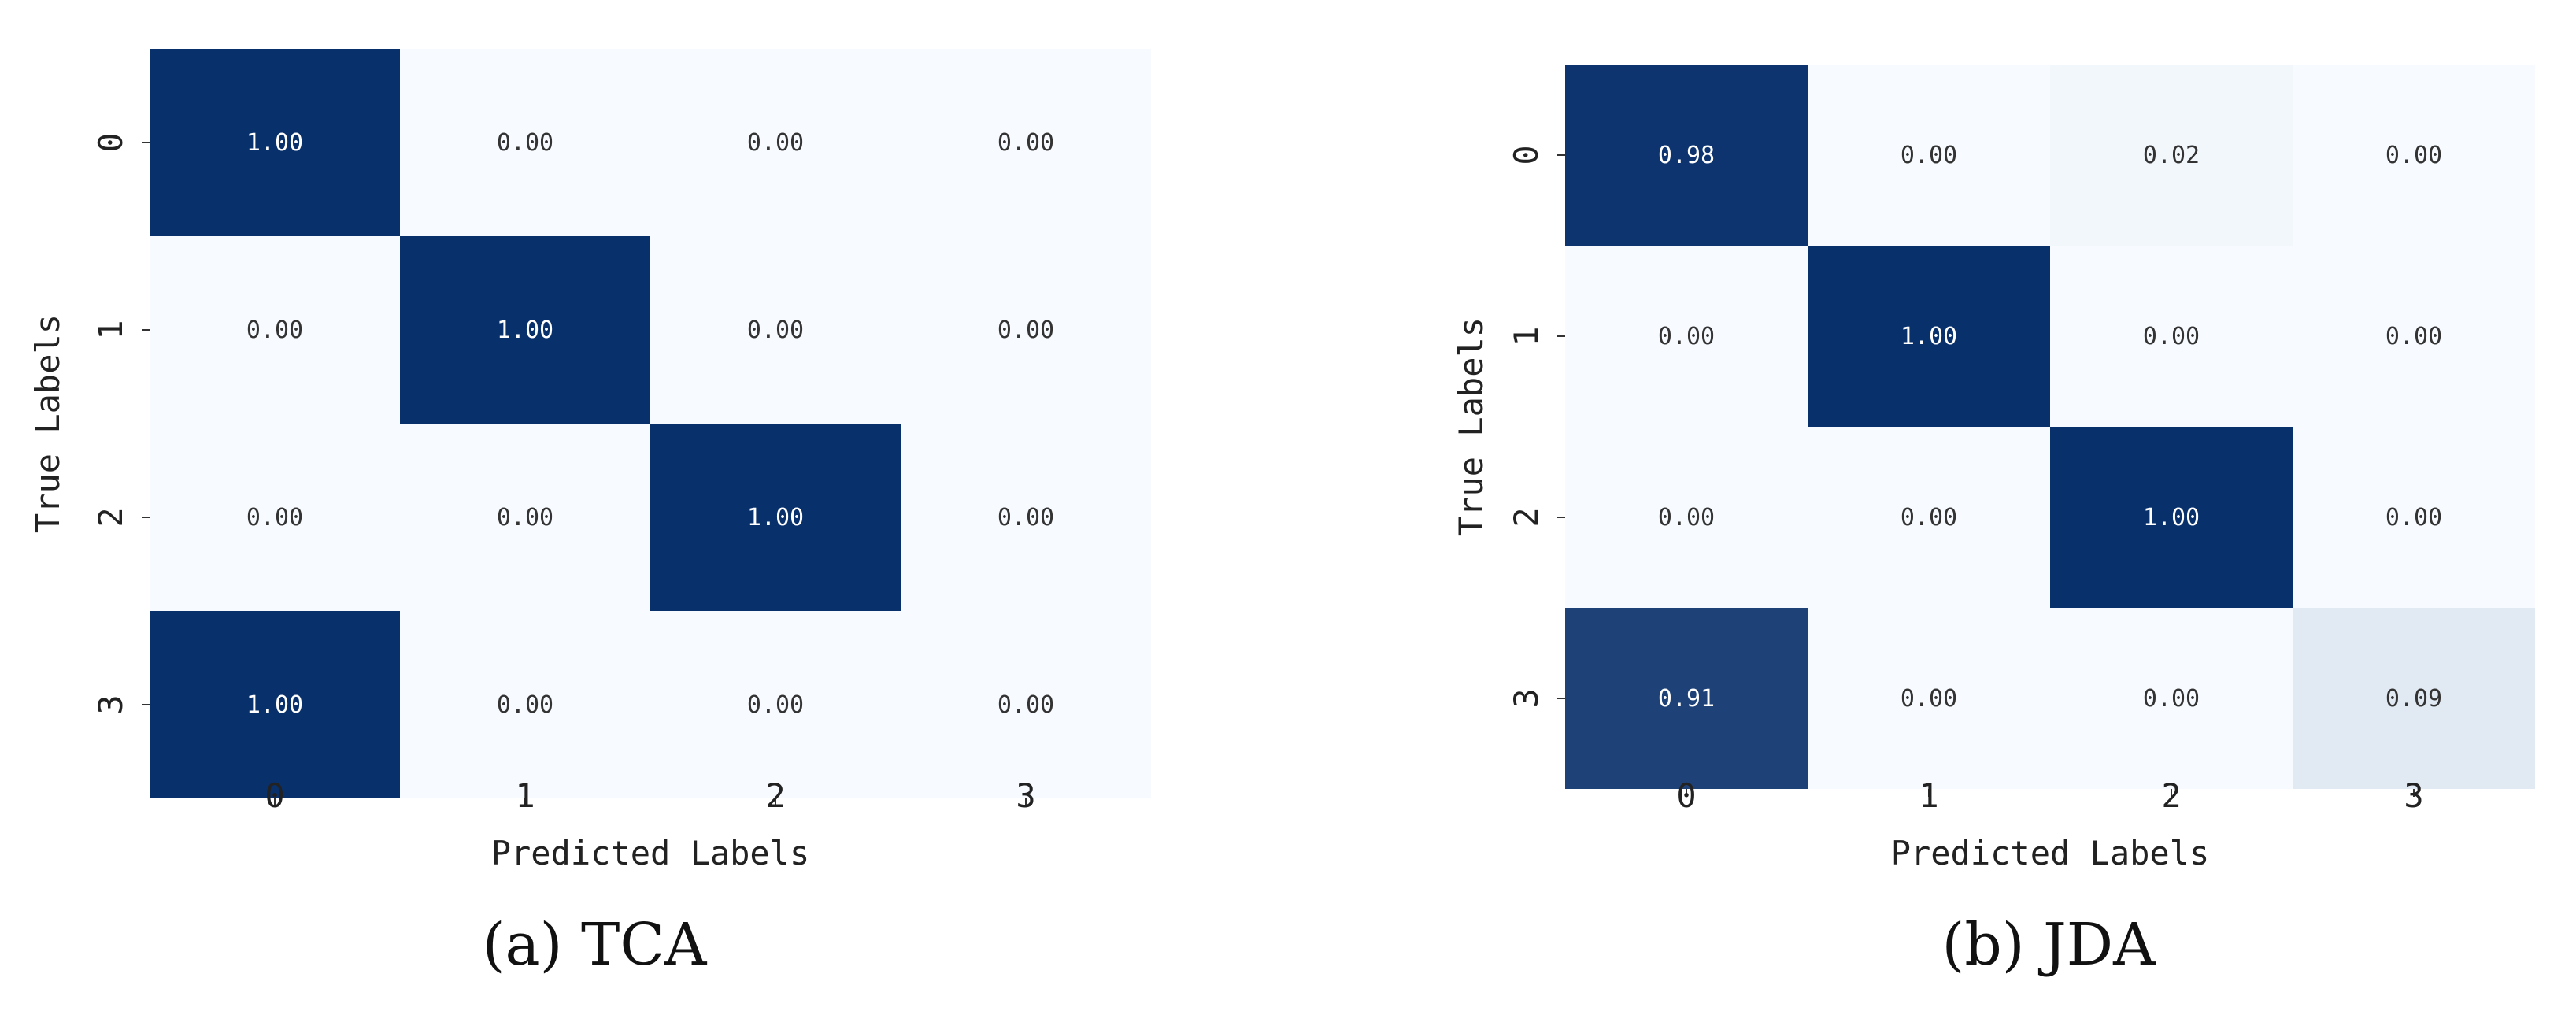 The image size is (2576, 1011). I want to click on cell-value-label: 0.91, so click(1686, 699).